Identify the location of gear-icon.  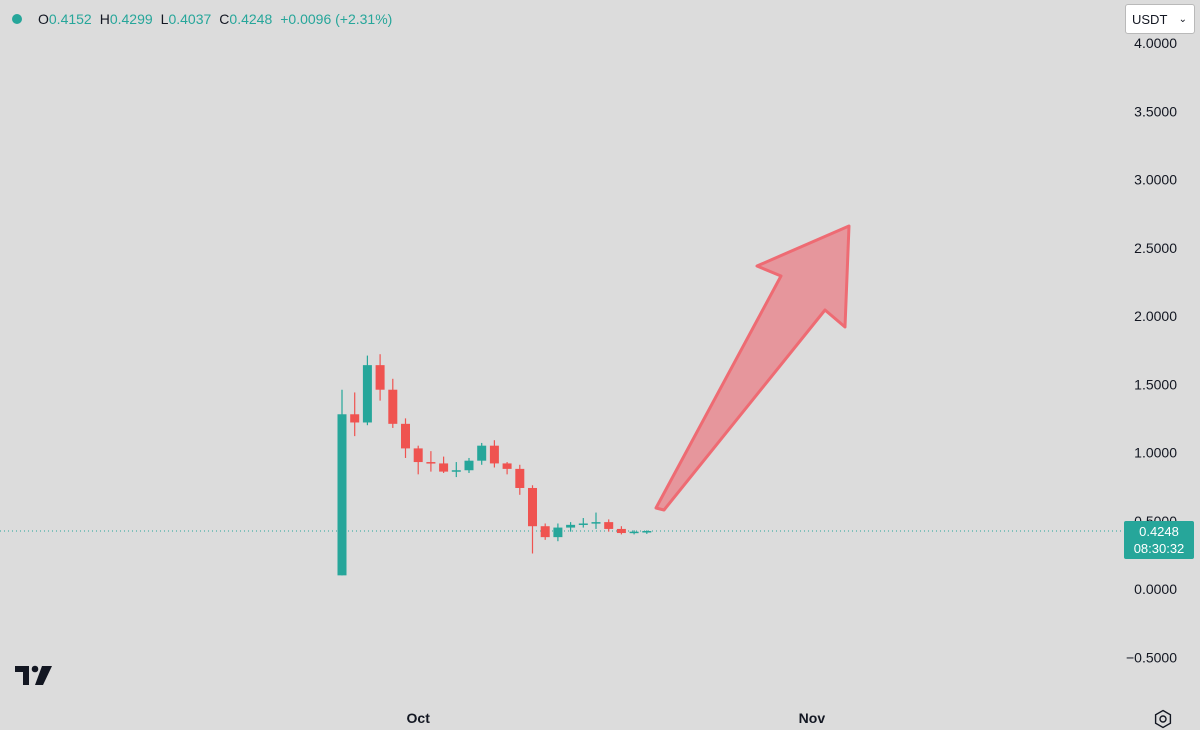
(1163, 719).